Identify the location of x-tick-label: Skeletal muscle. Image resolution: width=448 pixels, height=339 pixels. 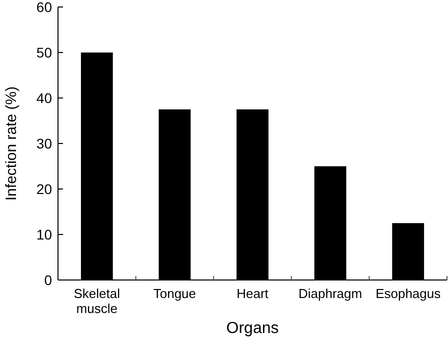
(97, 301).